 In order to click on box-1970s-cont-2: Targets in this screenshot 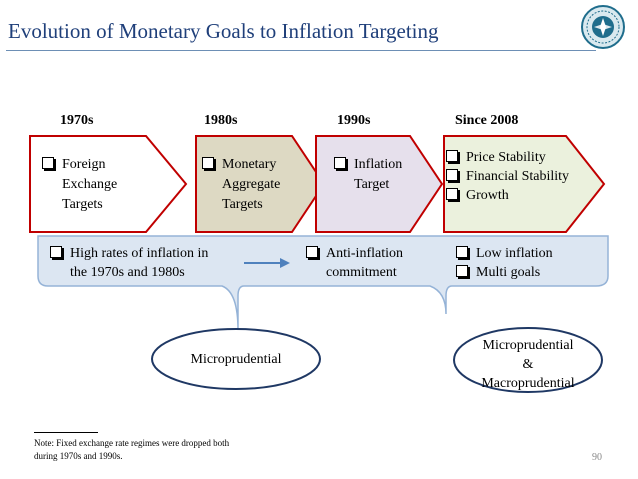, I will do `click(82, 204)`.